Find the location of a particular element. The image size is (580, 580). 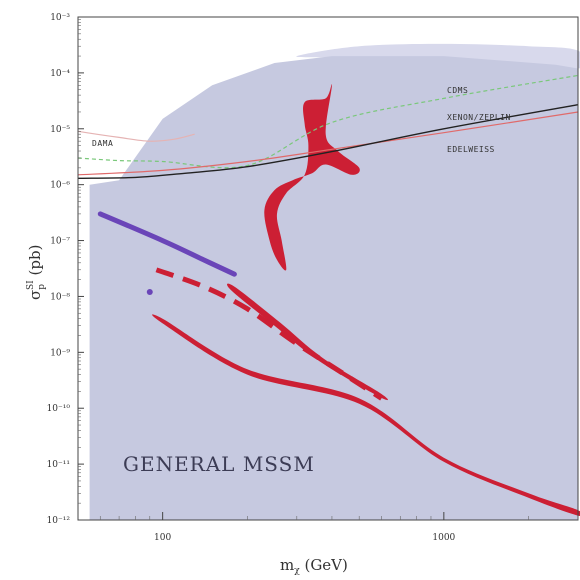

limit-curve-cdms is located at coordinates (328, 121).